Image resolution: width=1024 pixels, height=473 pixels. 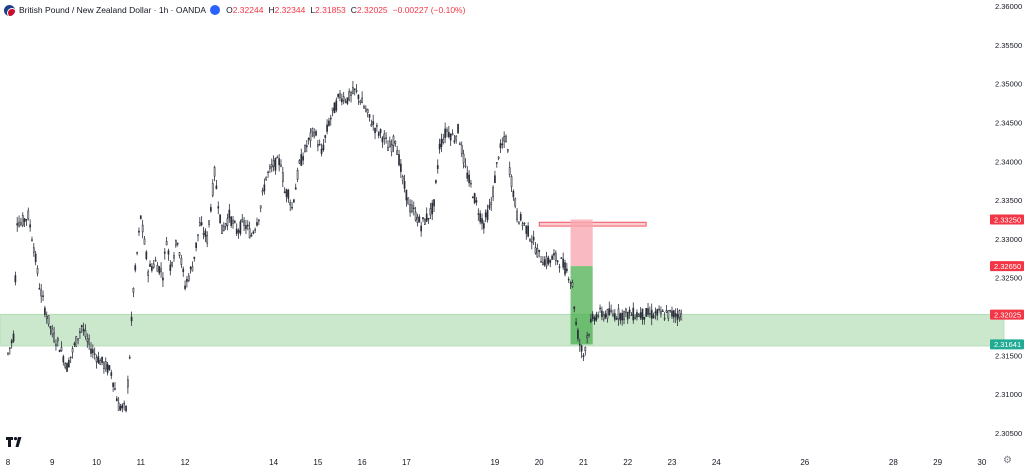 What do you see at coordinates (1007, 219) in the screenshot?
I see `price-label-text: 2.33250` at bounding box center [1007, 219].